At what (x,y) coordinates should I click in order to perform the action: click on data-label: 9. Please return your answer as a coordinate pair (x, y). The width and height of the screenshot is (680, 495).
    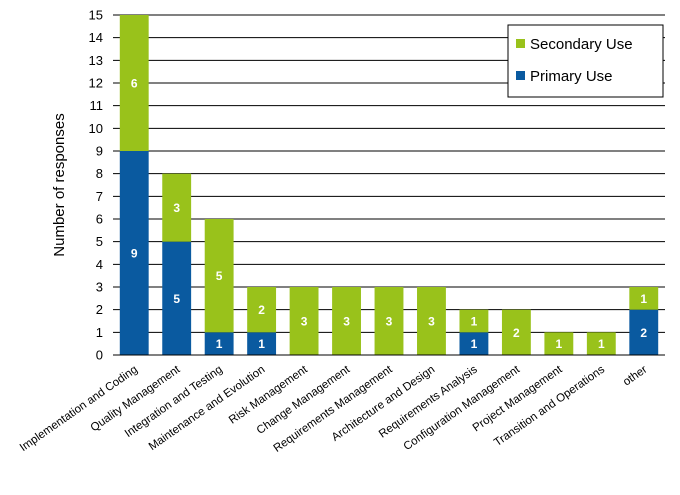
    Looking at the image, I should click on (134, 254).